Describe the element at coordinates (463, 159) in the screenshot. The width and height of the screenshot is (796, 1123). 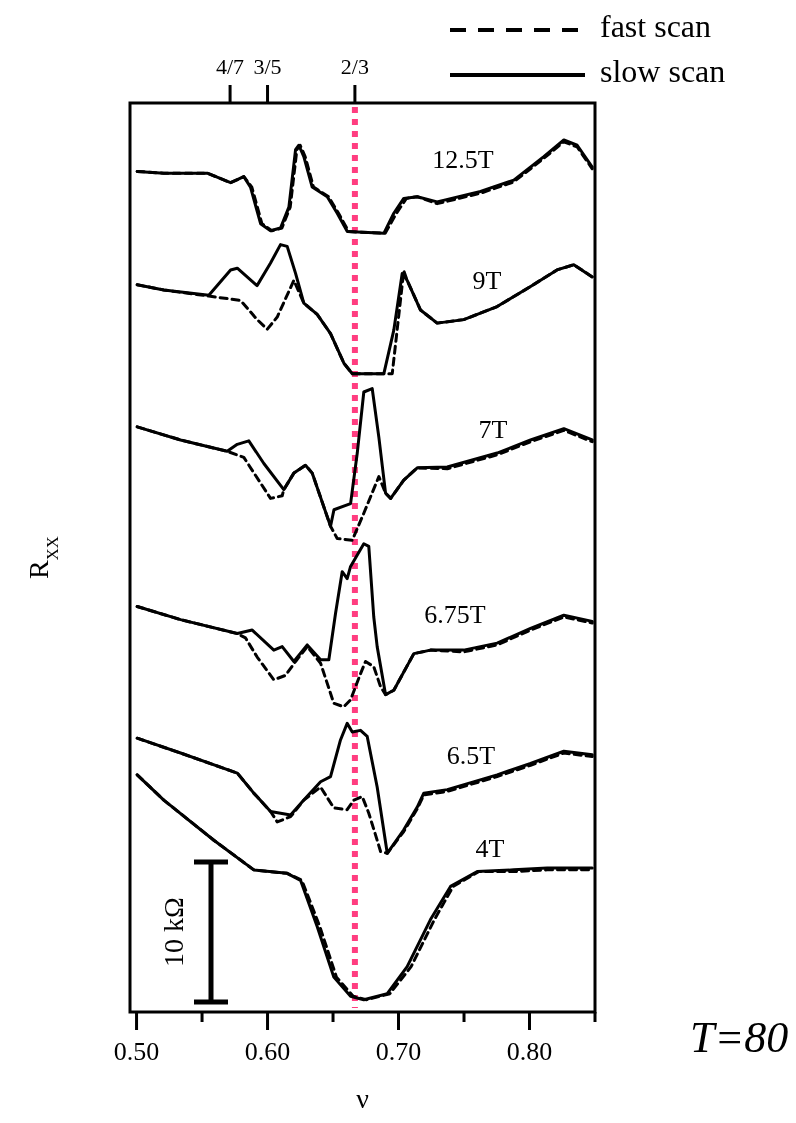
I see `annotation: 12.5T` at that location.